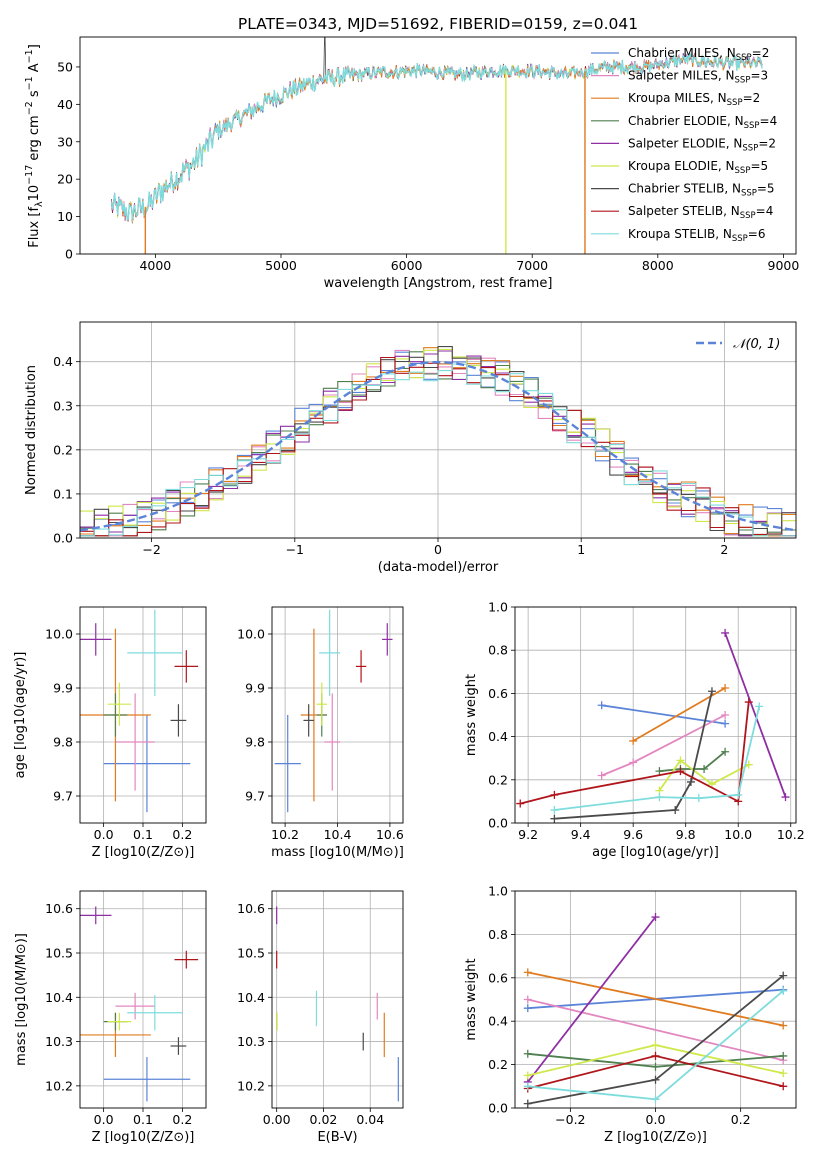 The image size is (819, 1170). What do you see at coordinates (698, 54) in the screenshot?
I see `legend-label: Chabrier MILES, NSSP=2` at bounding box center [698, 54].